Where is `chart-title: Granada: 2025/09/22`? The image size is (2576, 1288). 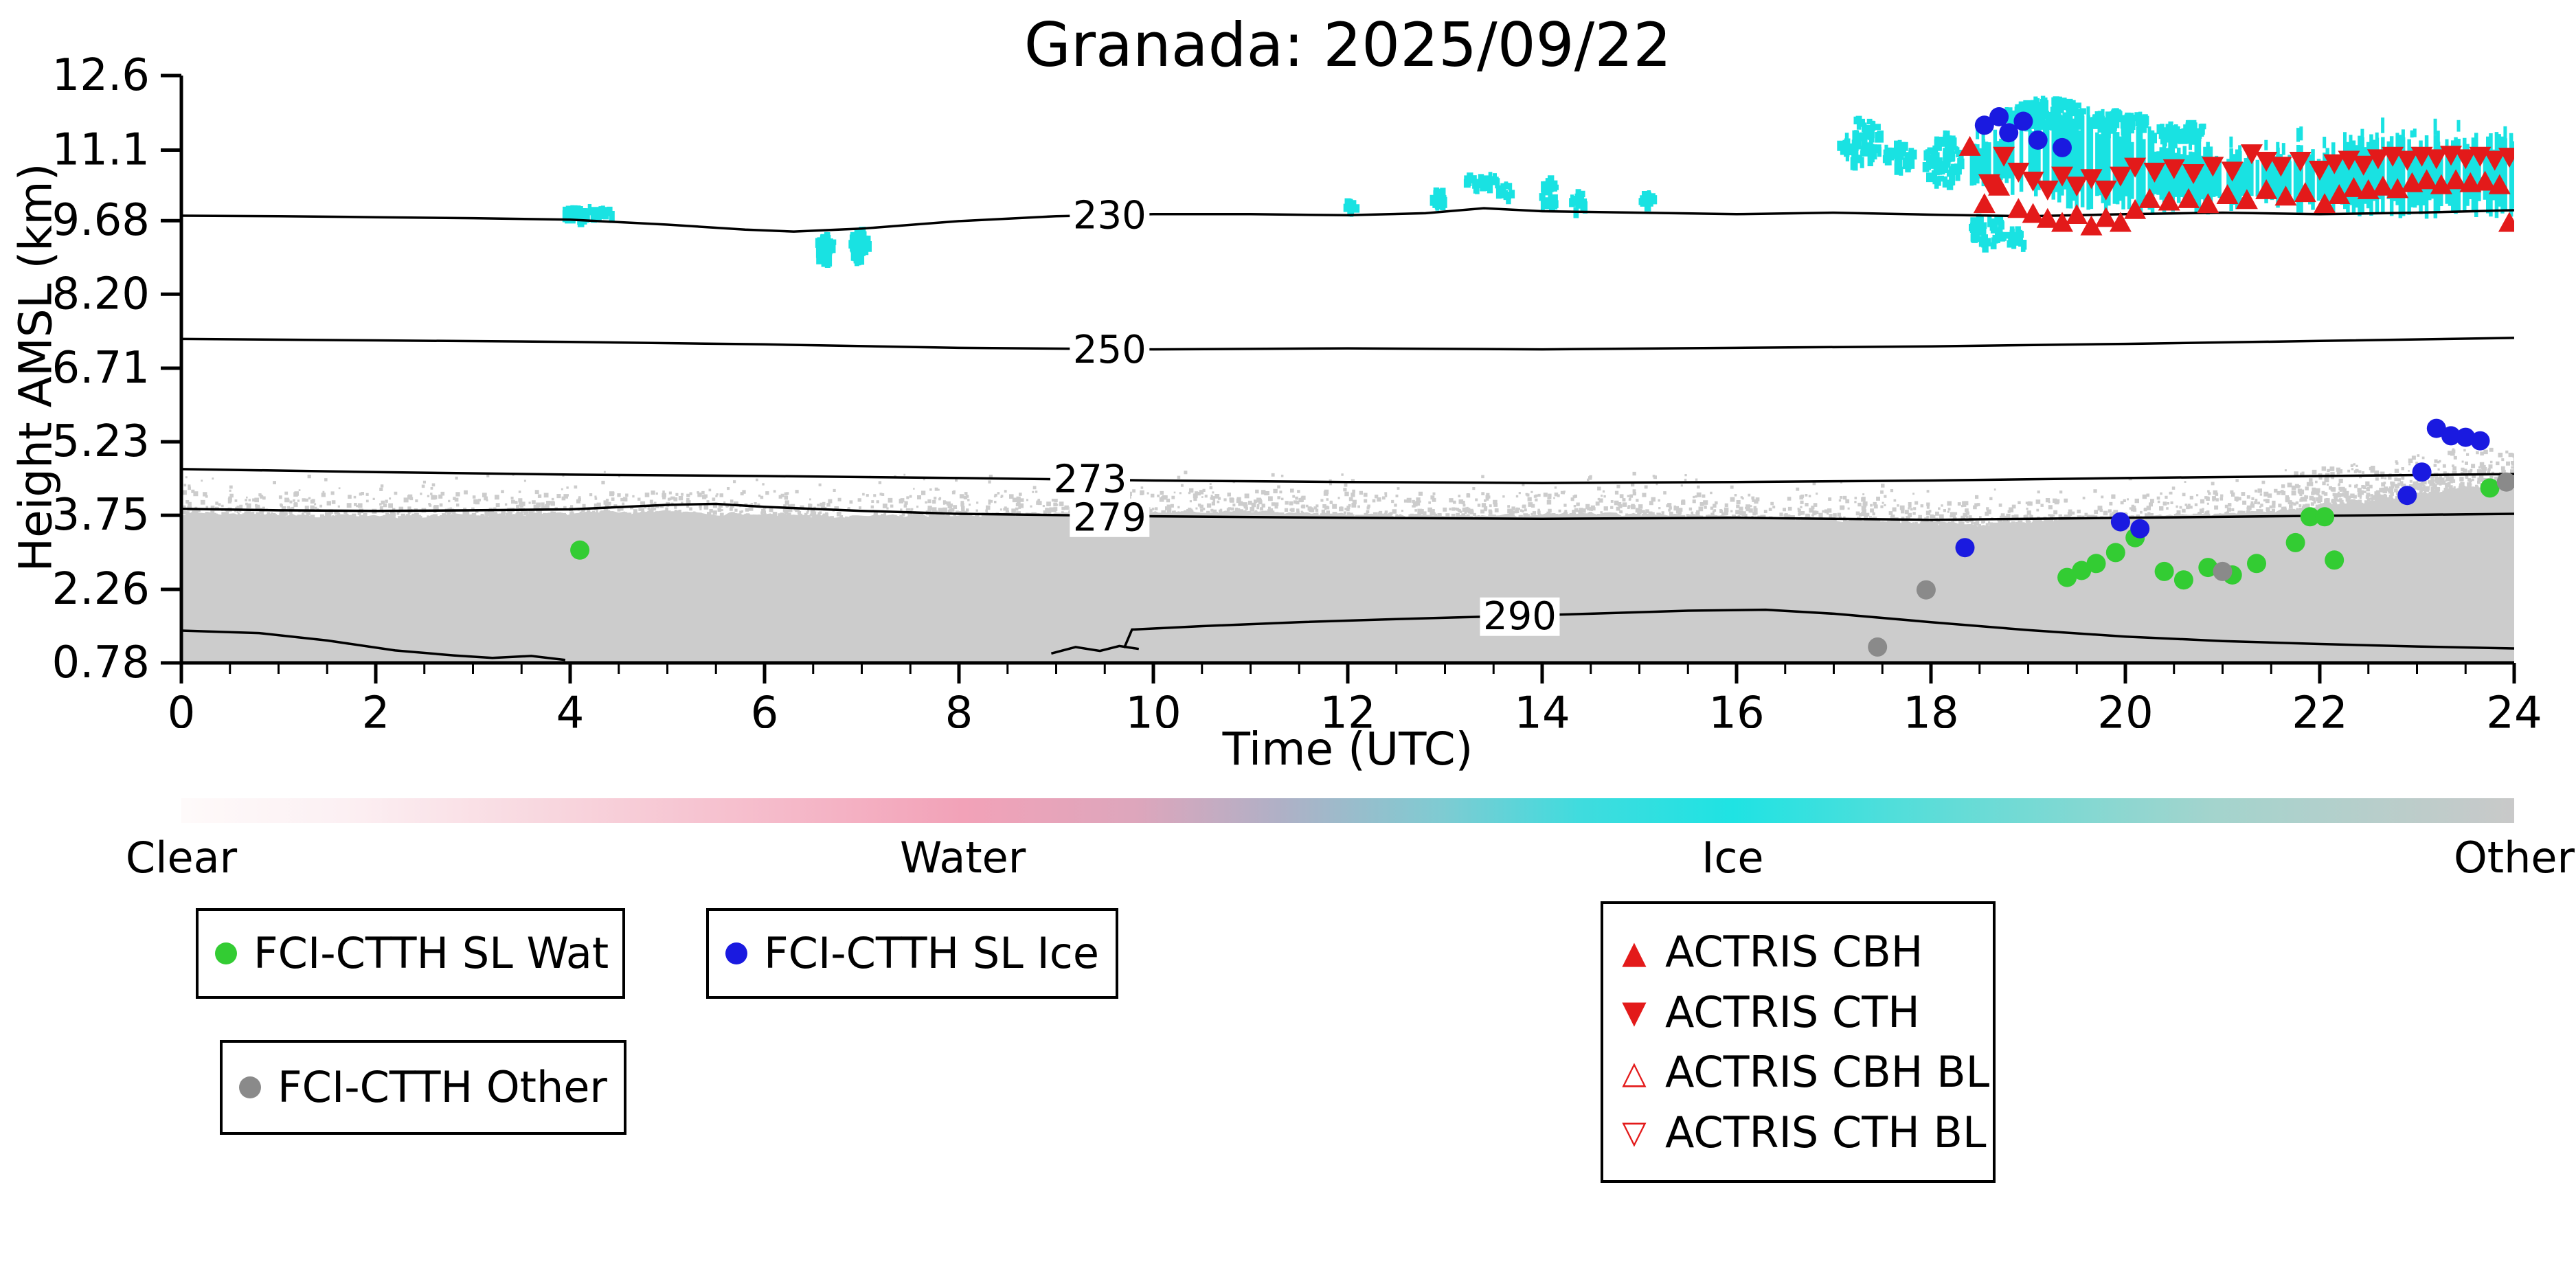 chart-title: Granada: 2025/09/22 is located at coordinates (1348, 45).